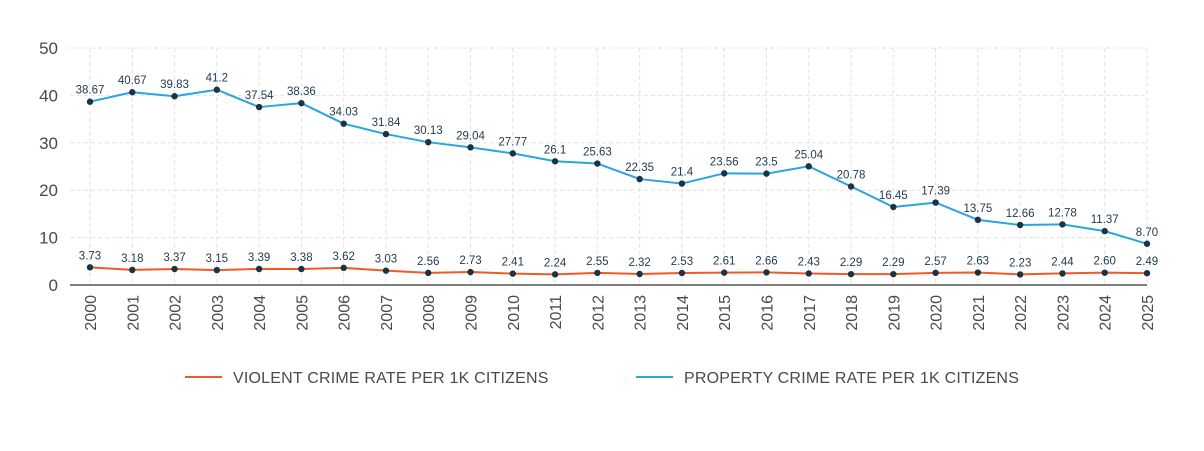 Image resolution: width=1204 pixels, height=451 pixels. What do you see at coordinates (935, 192) in the screenshot?
I see `data-label: 17.39` at bounding box center [935, 192].